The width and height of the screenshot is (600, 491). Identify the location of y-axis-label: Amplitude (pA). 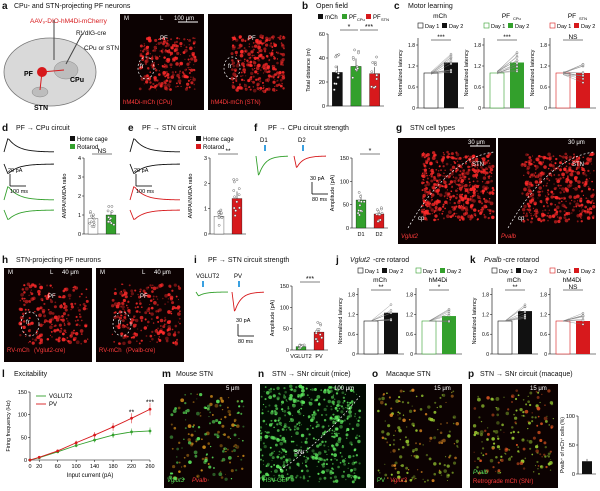
(273, 318).